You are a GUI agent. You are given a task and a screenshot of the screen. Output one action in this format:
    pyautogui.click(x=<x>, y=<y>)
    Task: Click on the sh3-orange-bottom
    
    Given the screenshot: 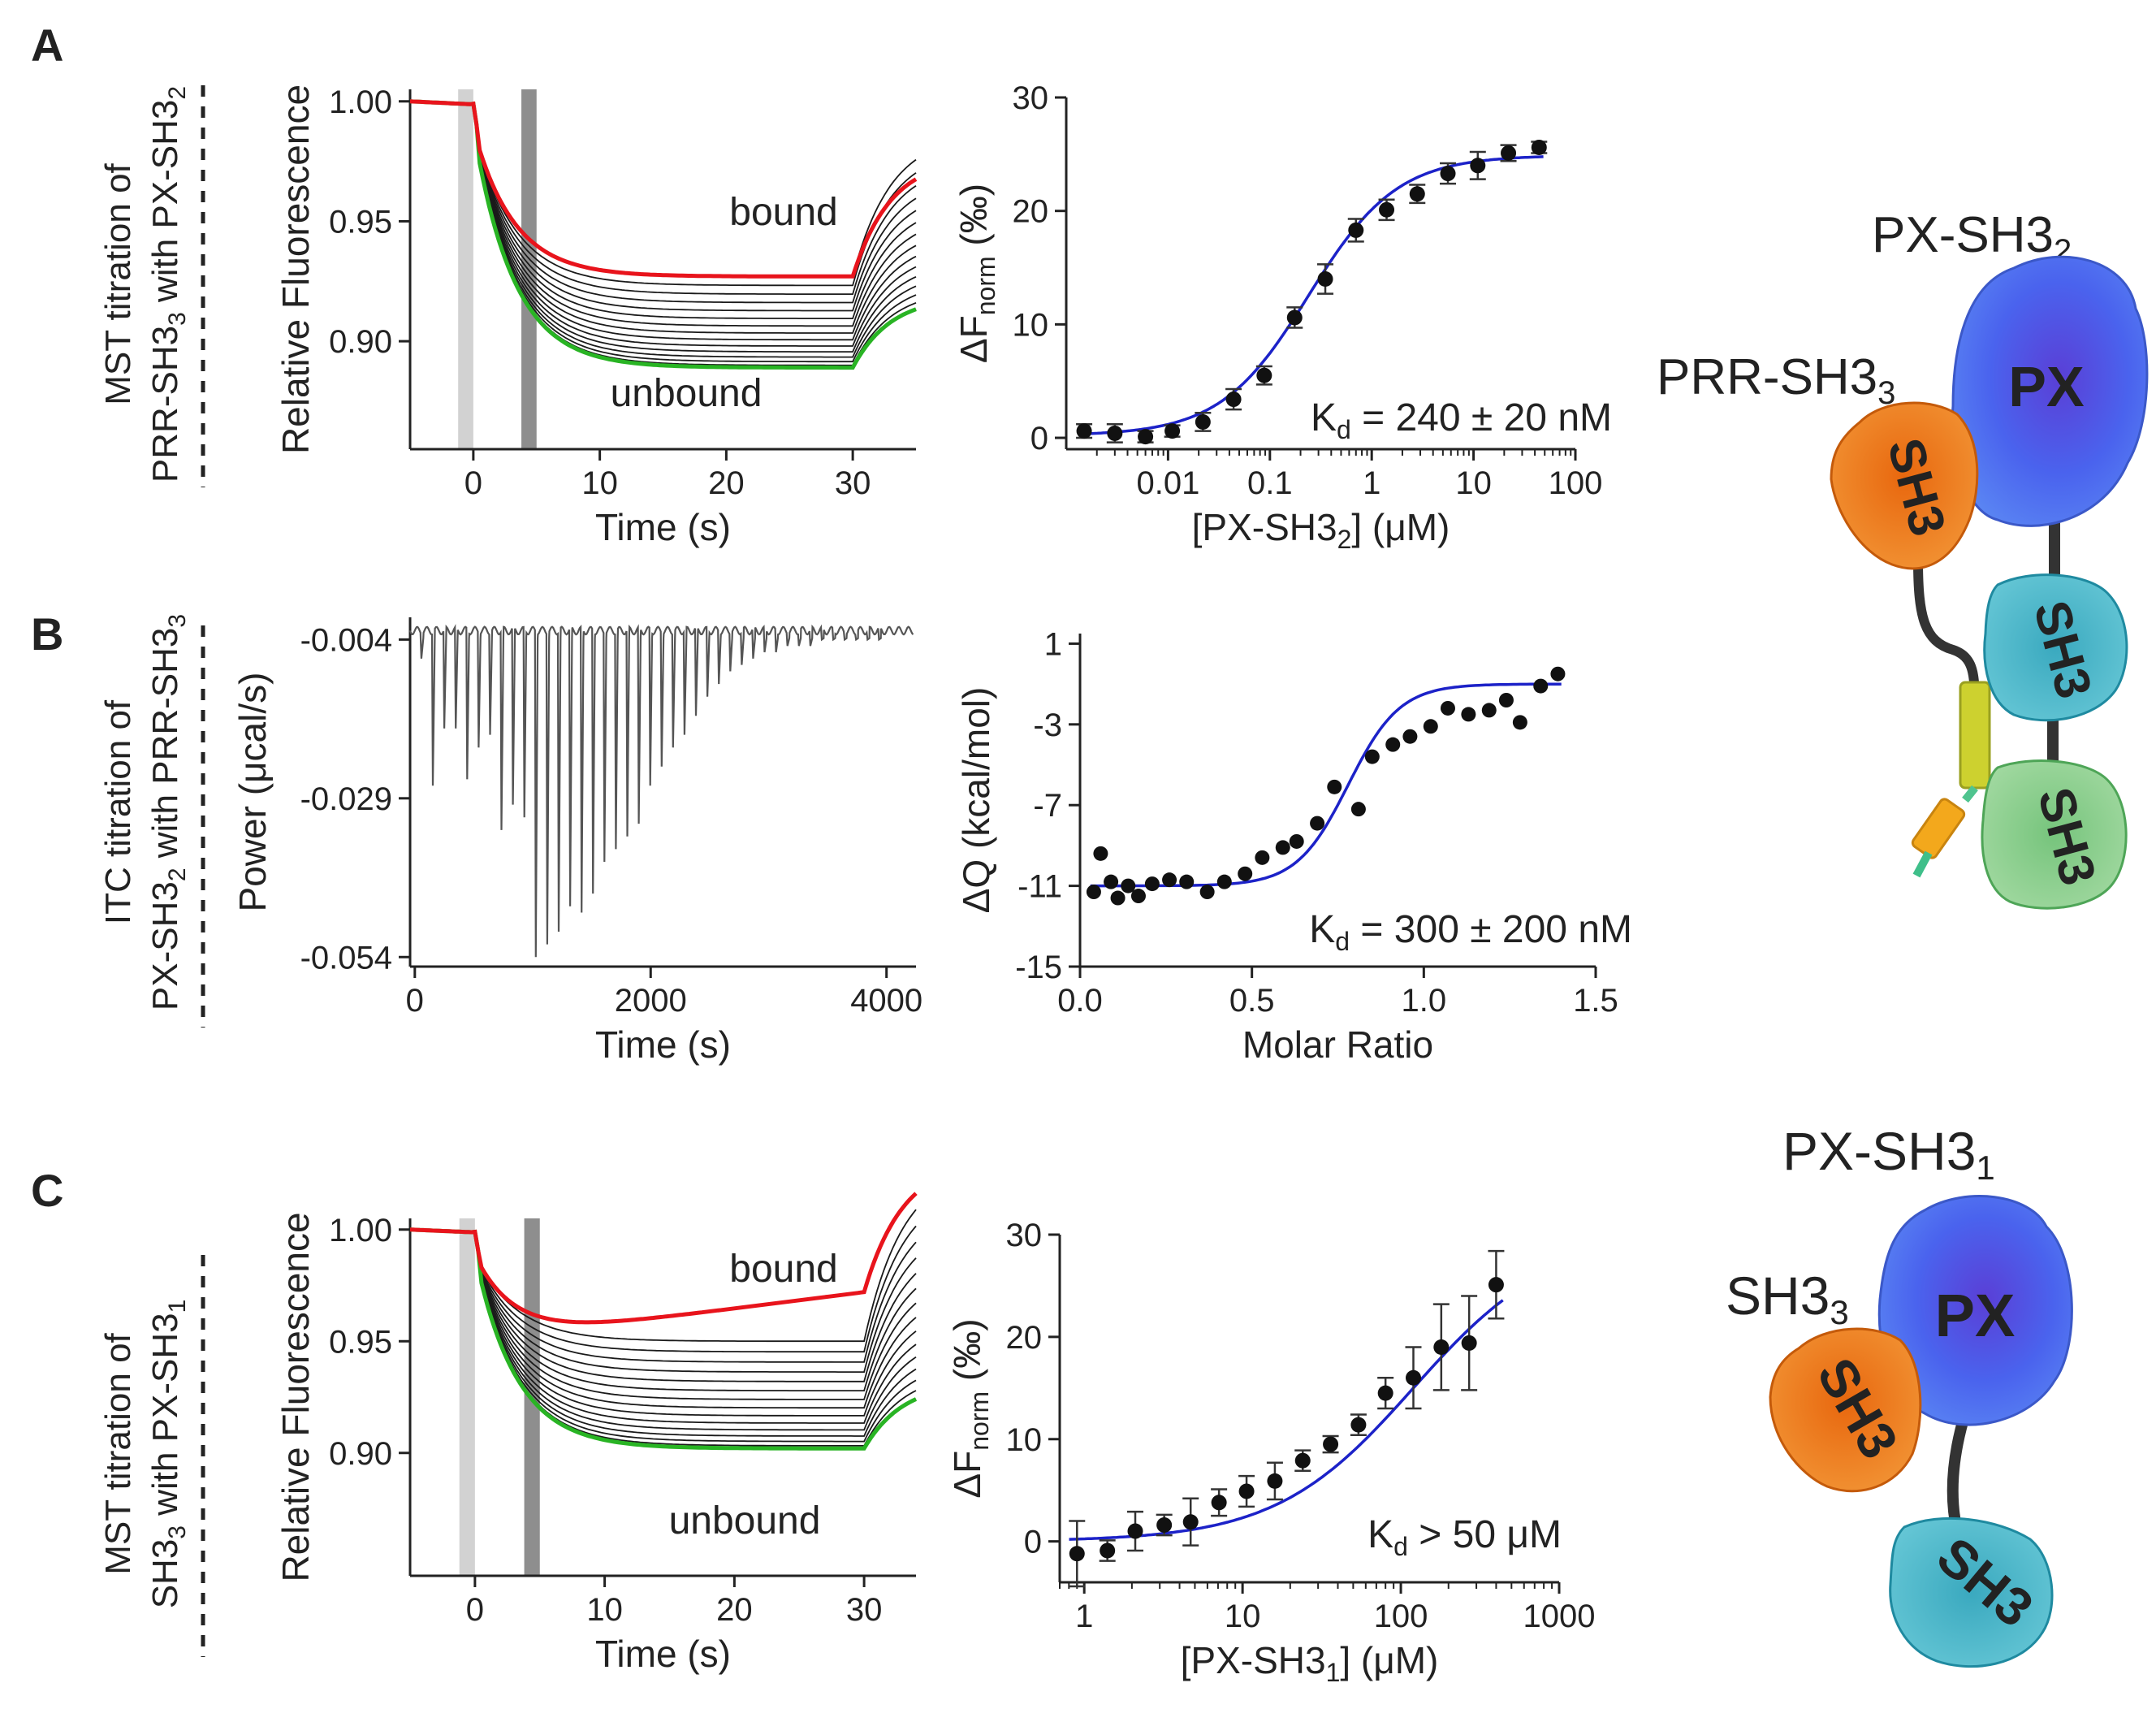 What is the action you would take?
    pyautogui.click(x=1845, y=1410)
    